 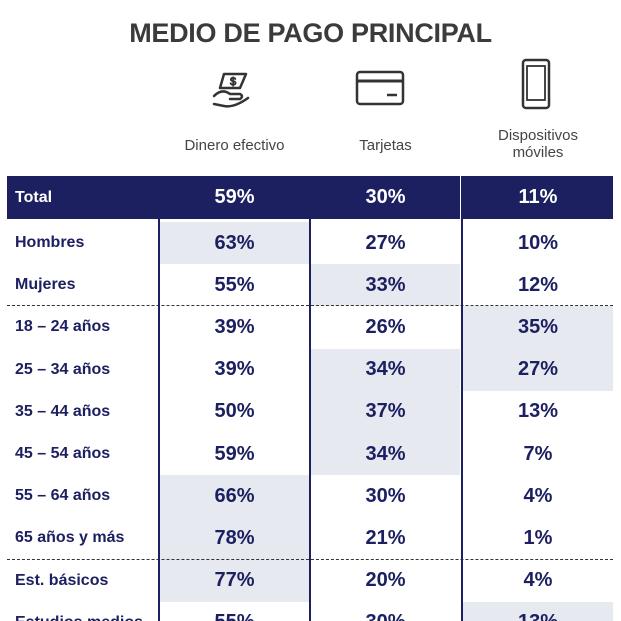 What do you see at coordinates (385, 197) in the screenshot?
I see `total-value: 30%` at bounding box center [385, 197].